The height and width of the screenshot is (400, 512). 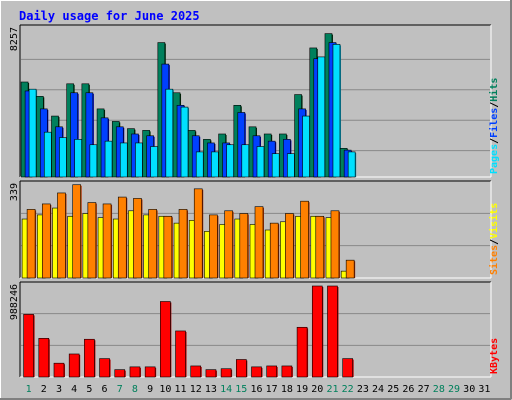 I want to click on x-tick-label-24: 24, so click(x=378, y=389).